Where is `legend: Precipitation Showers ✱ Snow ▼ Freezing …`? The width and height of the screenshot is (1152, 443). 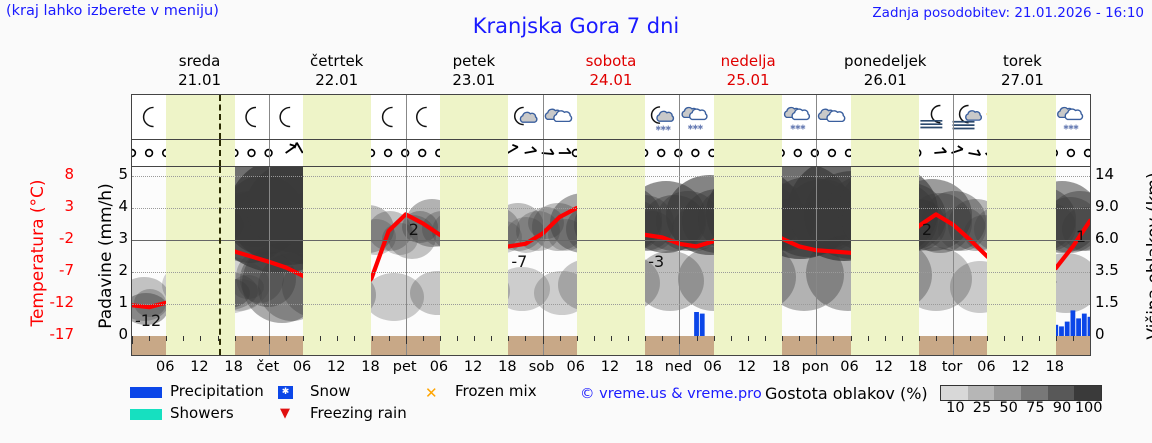 legend: Precipitation Showers ✱ Snow ▼ Freezing … is located at coordinates (635, 411).